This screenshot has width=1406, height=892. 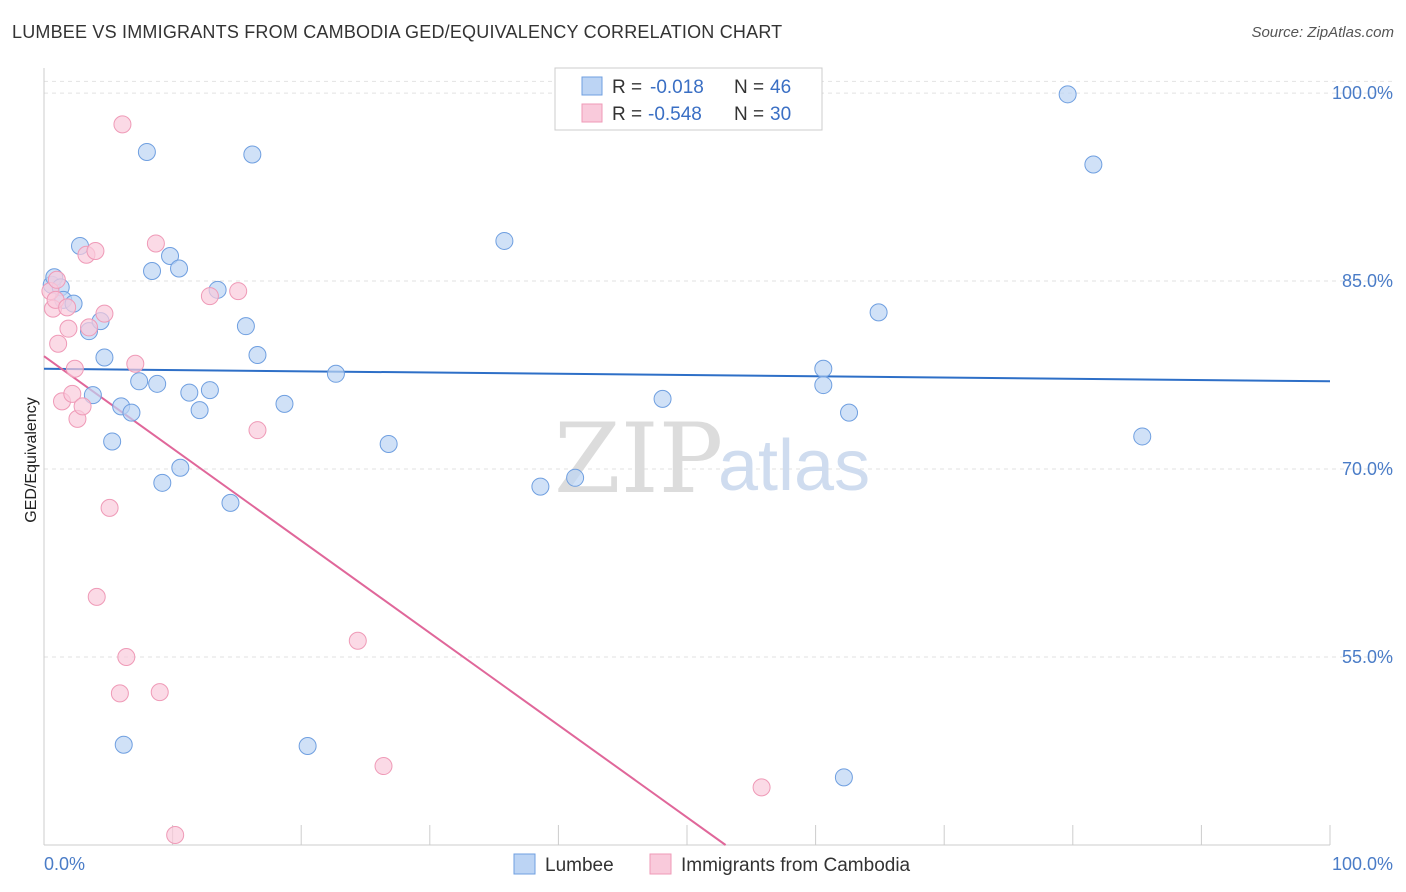 I want to click on legend-n-label-2: N =, so click(x=749, y=114).